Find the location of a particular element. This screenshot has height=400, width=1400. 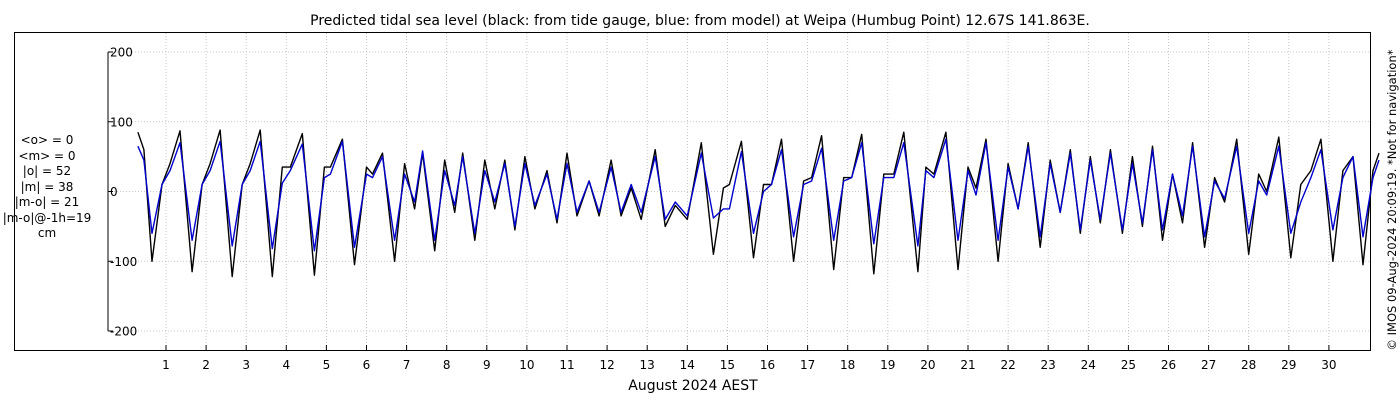

x-tick-label: 14 is located at coordinates (687, 365).